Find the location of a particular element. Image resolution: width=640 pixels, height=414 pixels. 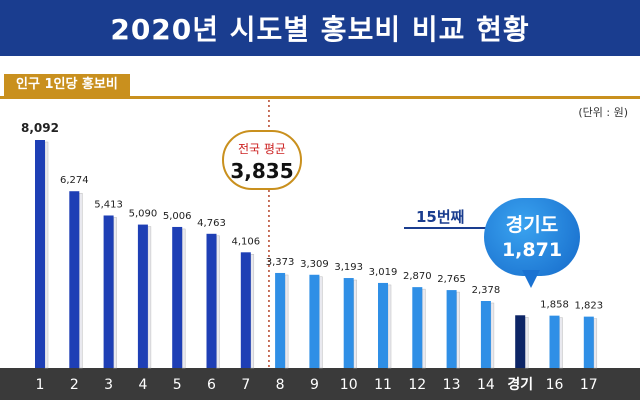

title-bar: 2020년 시도별 홍보비 비교 현황 is located at coordinates (320, 28).